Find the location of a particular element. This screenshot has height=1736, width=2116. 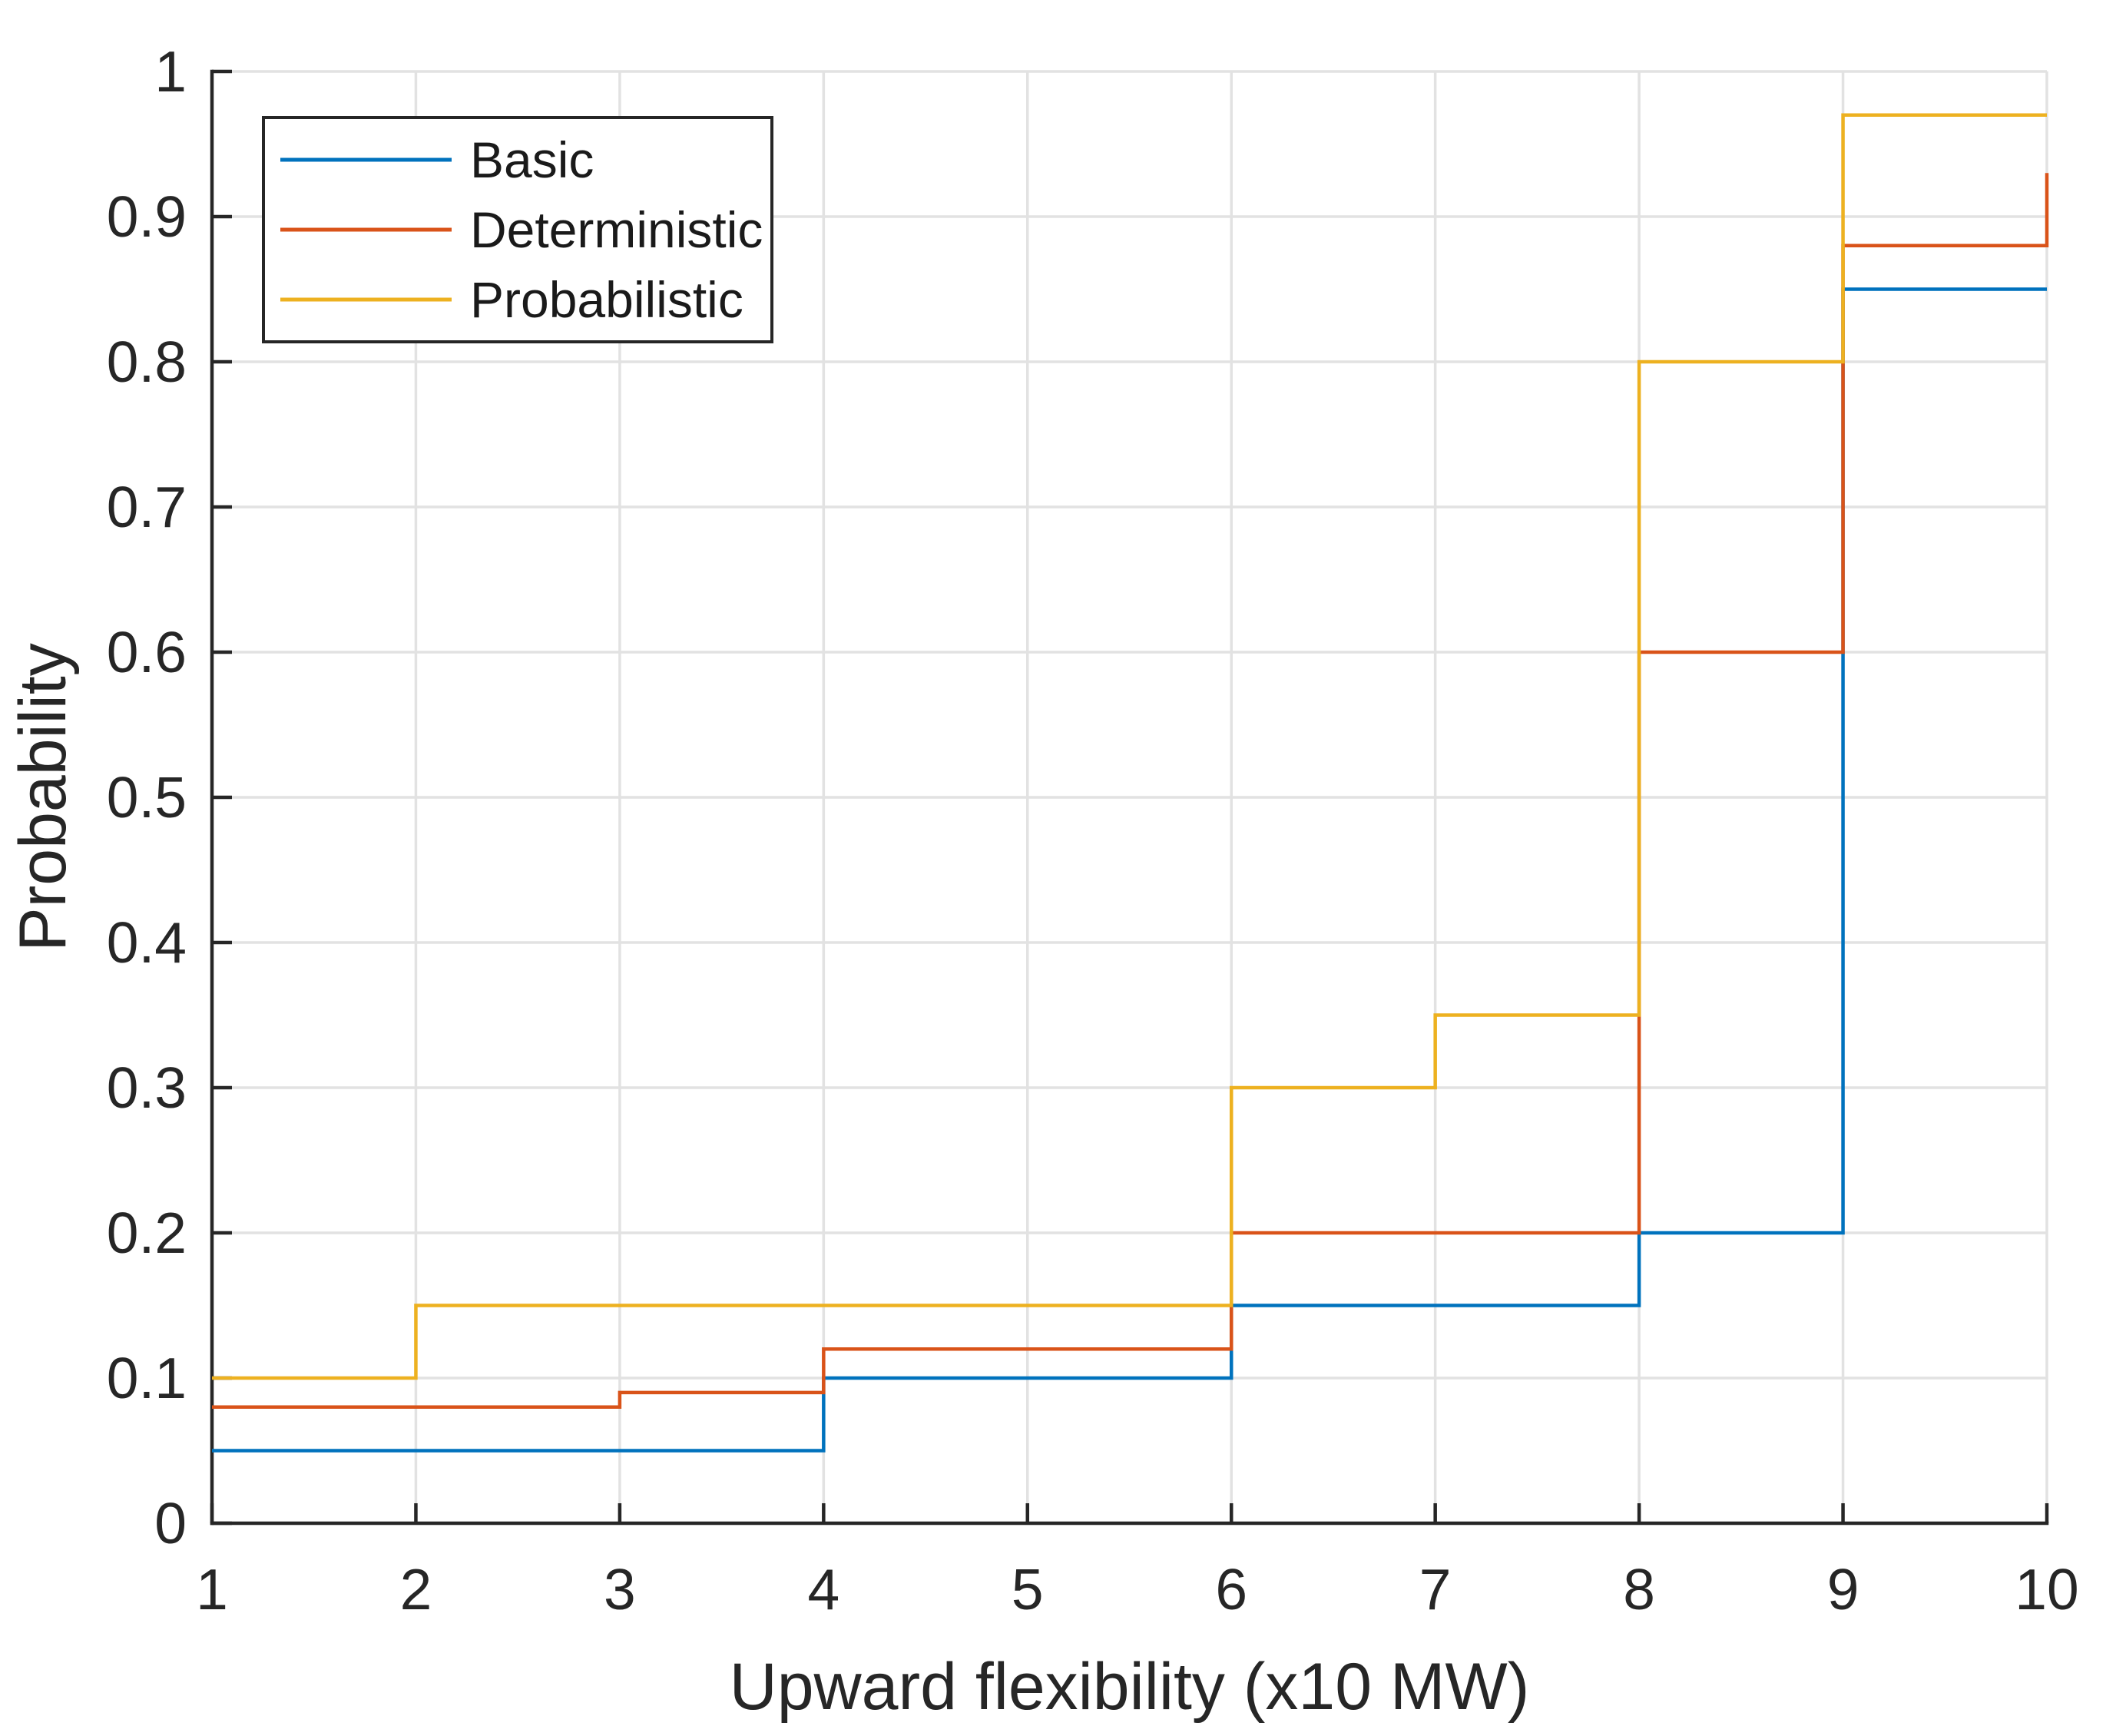

legend-label-basic: Basic is located at coordinates (532, 159).